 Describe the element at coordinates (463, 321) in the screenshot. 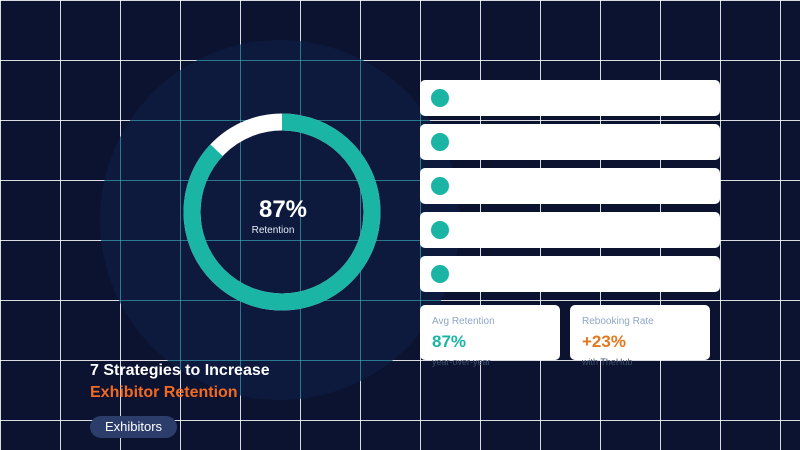

I see `stat-label: Avg Retention` at that location.